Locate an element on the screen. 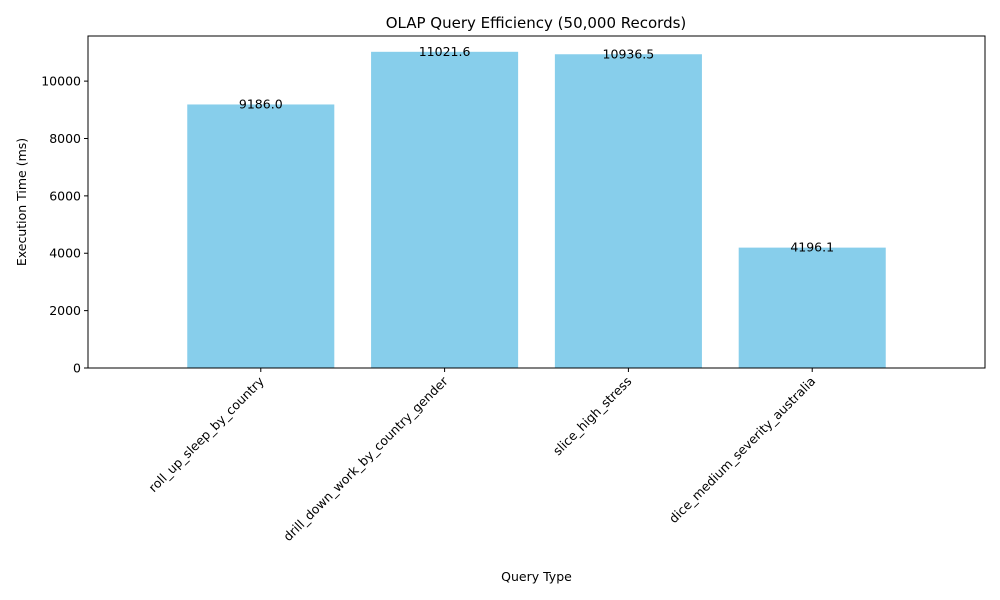 The width and height of the screenshot is (1000, 600). y-axis: 0 2000 4000 6000 8000 10000 is located at coordinates (64, 225).